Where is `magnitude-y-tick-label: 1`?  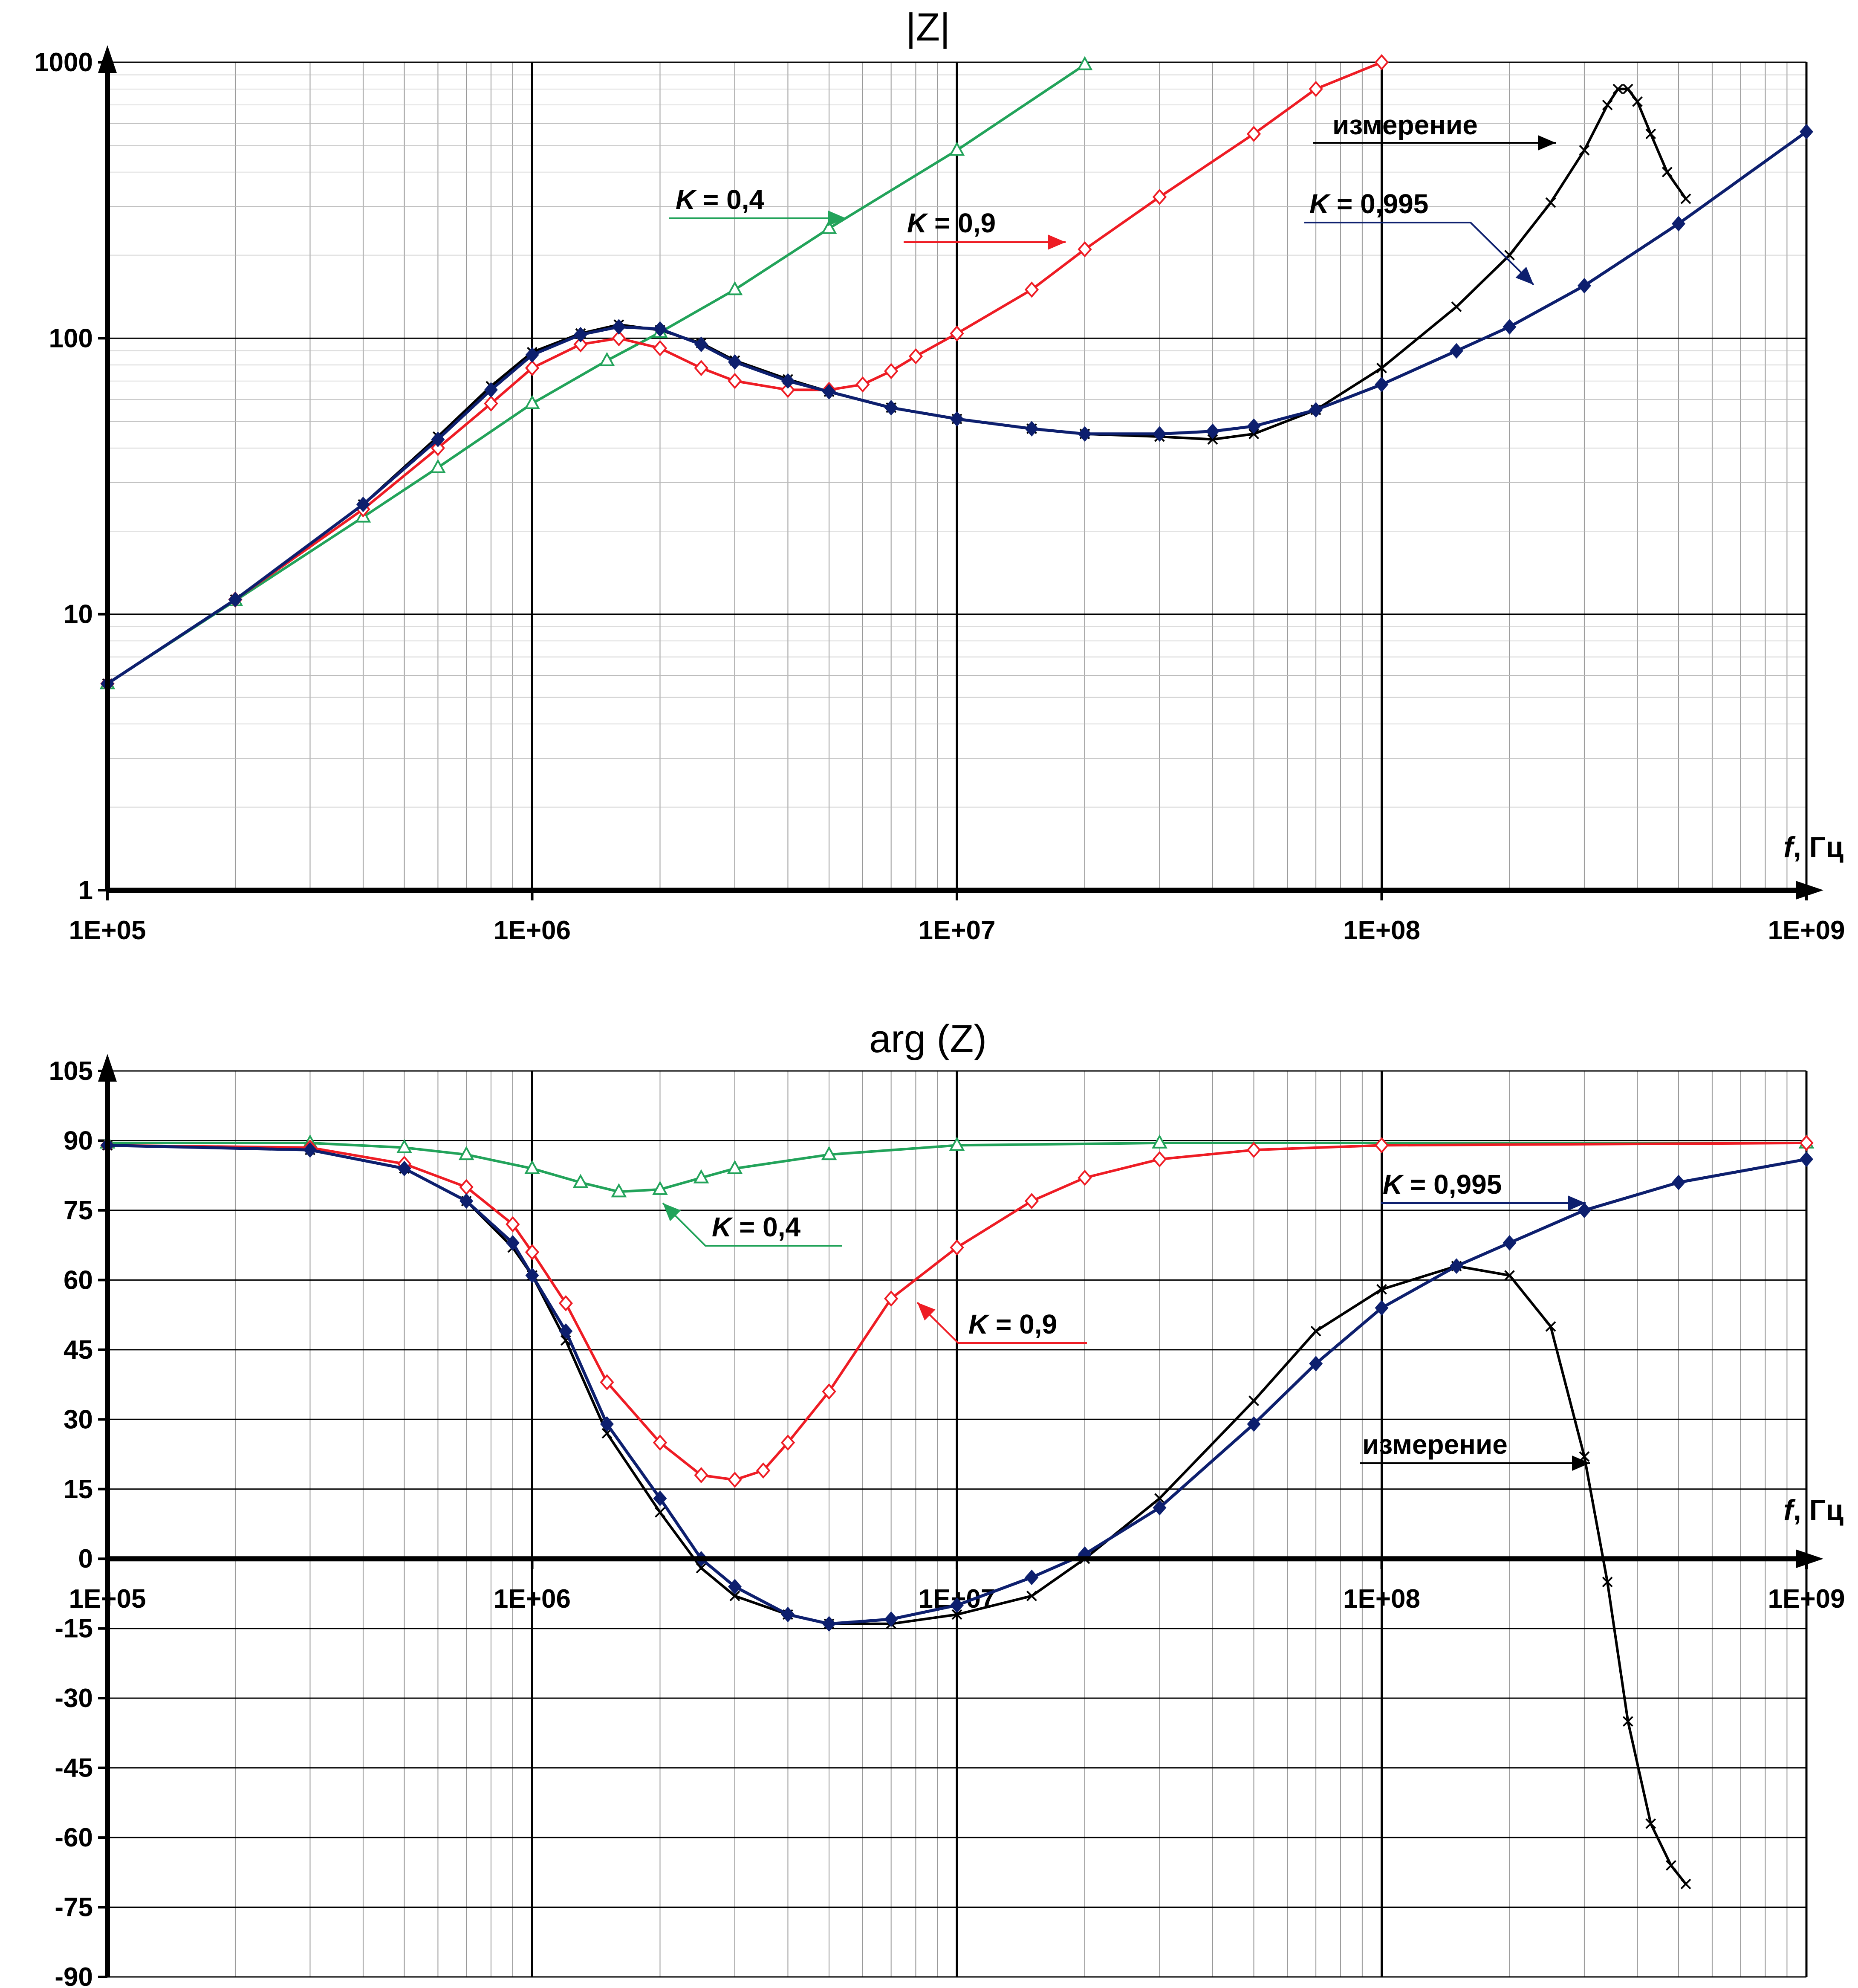
magnitude-y-tick-label: 1 is located at coordinates (85, 890).